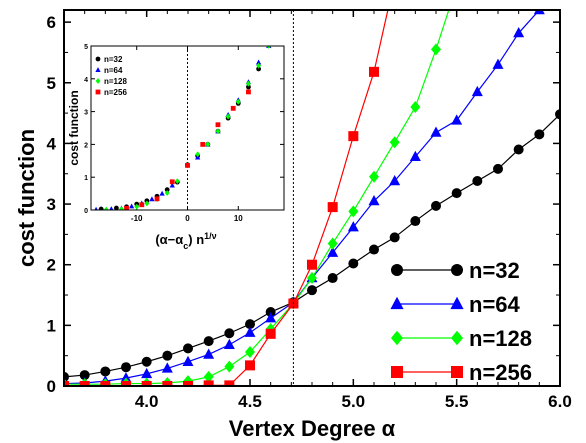 This screenshot has width=586, height=443. What do you see at coordinates (86, 113) in the screenshot?
I see `inset-y-tick-label: 3` at bounding box center [86, 113].